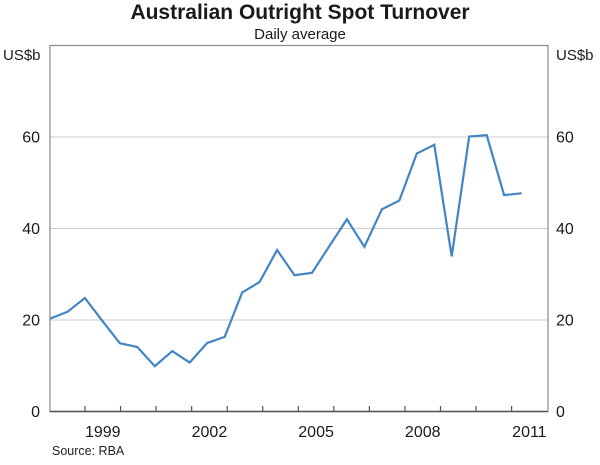  What do you see at coordinates (300, 34) in the screenshot?
I see `chart-subtitle: Daily average` at bounding box center [300, 34].